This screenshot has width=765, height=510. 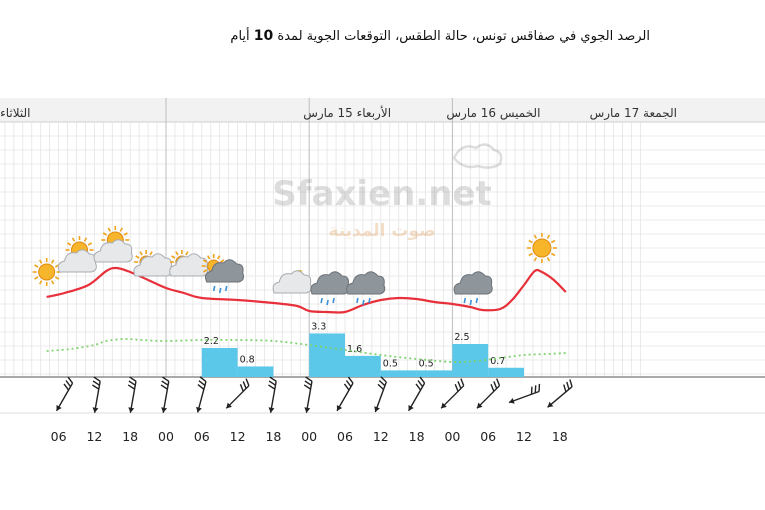 What do you see at coordinates (382, 194) in the screenshot?
I see `watermark-text: Sfaxien.net` at bounding box center [382, 194].